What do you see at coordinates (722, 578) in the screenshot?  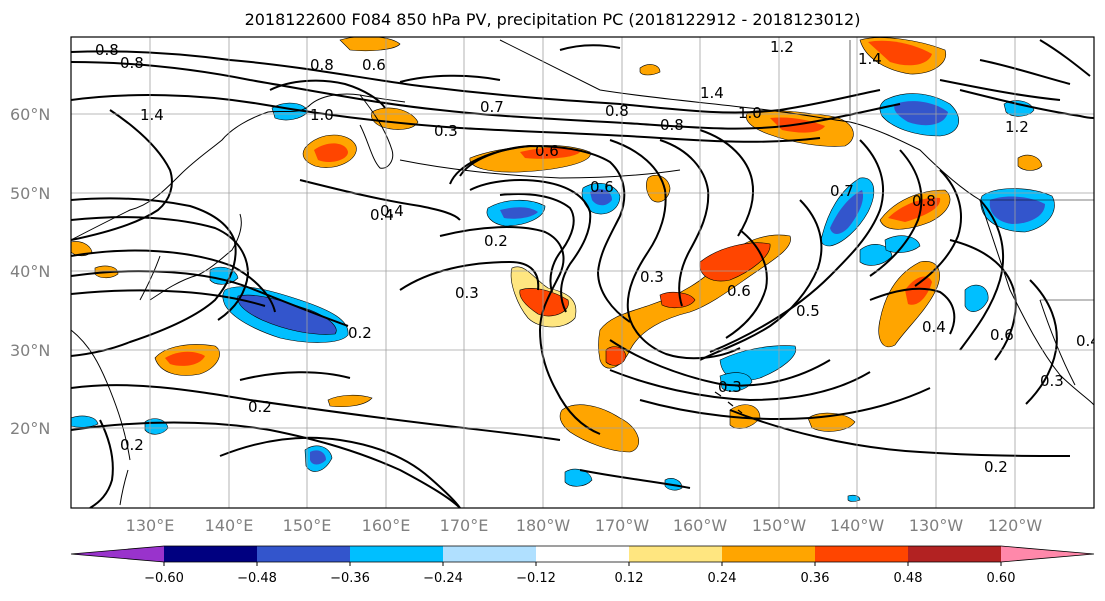 I see `colorbar-tick-label: 0.24` at bounding box center [722, 578].